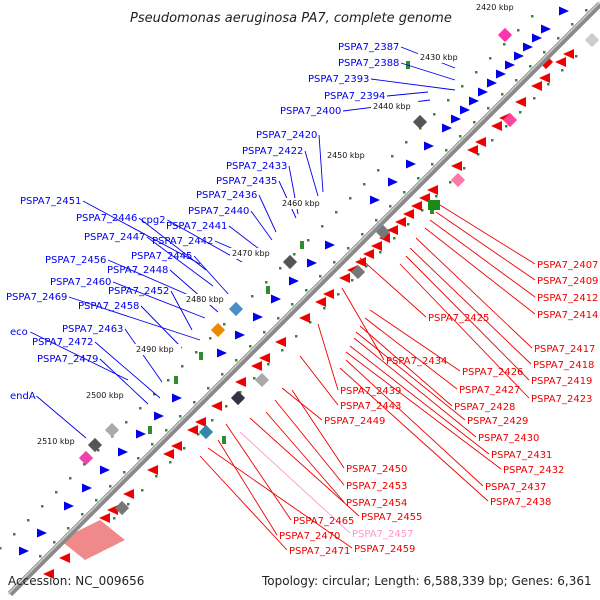 Image resolution: width=600 pixels, height=600 pixels. Describe the element at coordinates (309, 536) in the screenshot. I see `reverse-gene-label: PSPA7_2470` at that location.